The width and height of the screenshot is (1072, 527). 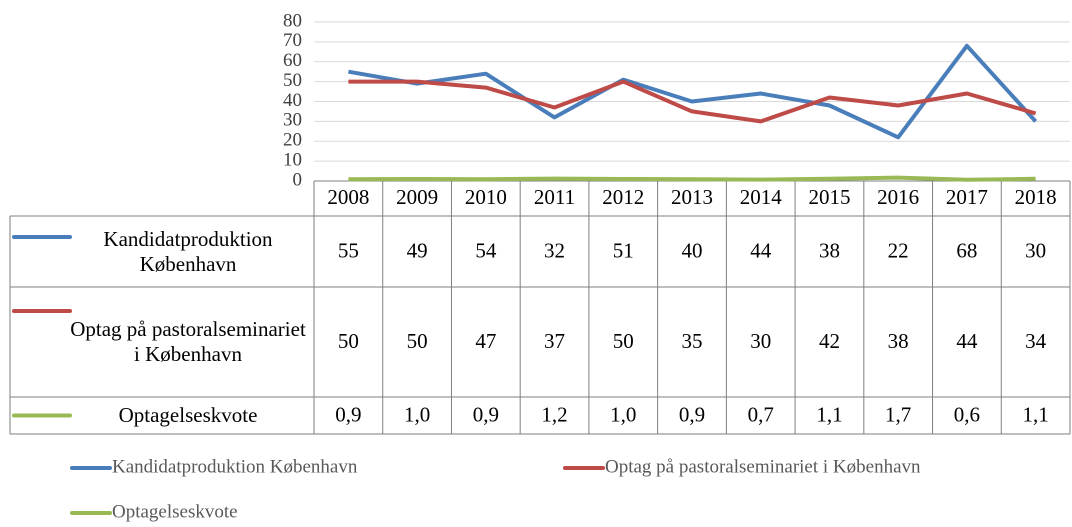 What do you see at coordinates (554, 341) in the screenshot?
I see `table-cell: 37` at bounding box center [554, 341].